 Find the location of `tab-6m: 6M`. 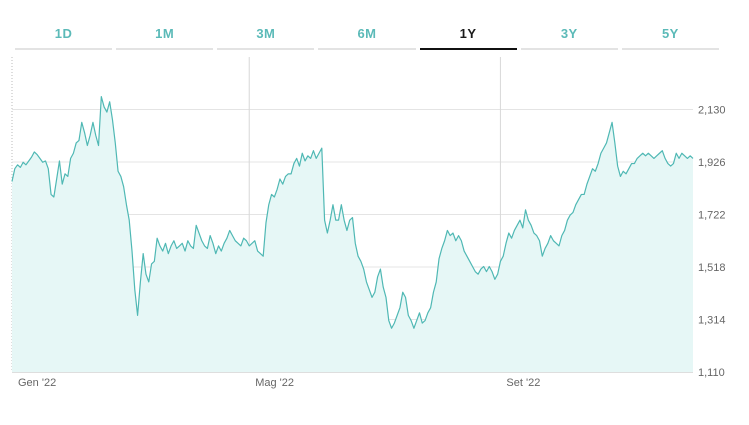

tab-6m: 6M is located at coordinates (367, 36).